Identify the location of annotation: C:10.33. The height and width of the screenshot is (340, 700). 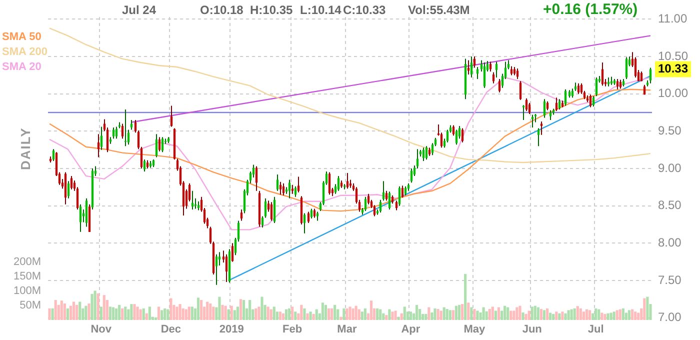
(364, 10).